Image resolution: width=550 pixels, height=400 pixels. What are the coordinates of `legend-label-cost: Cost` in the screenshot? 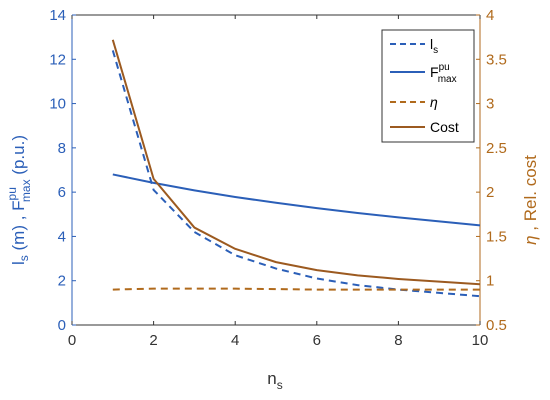 It's located at (444, 127).